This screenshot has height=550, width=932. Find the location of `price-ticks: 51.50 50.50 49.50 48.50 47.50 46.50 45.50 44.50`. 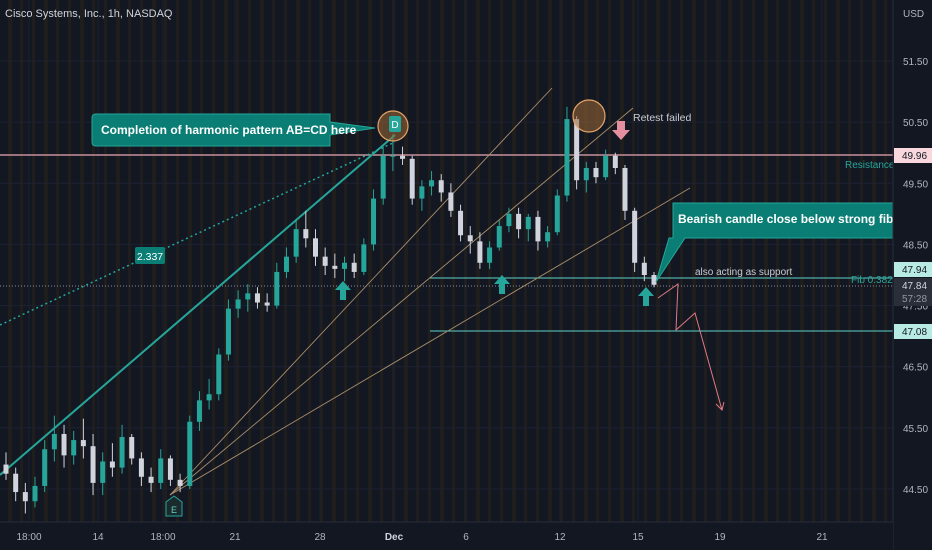

price-ticks: 51.50 50.50 49.50 48.50 47.50 46.50 45.50 44.50 is located at coordinates (915, 276).